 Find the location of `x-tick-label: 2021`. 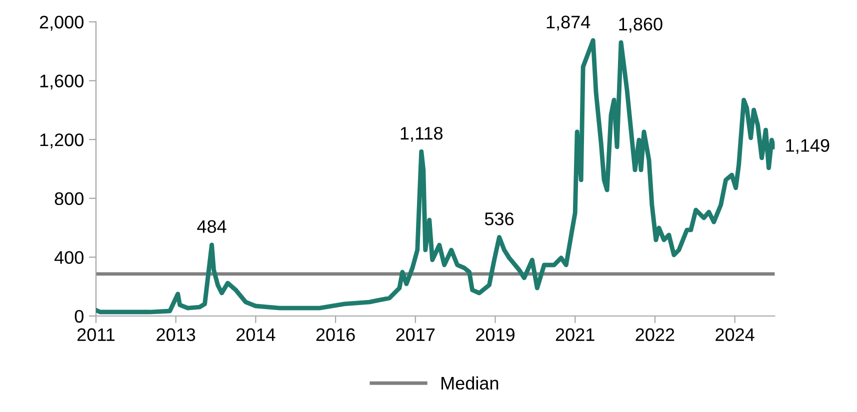

x-tick-label: 2021 is located at coordinates (575, 335).